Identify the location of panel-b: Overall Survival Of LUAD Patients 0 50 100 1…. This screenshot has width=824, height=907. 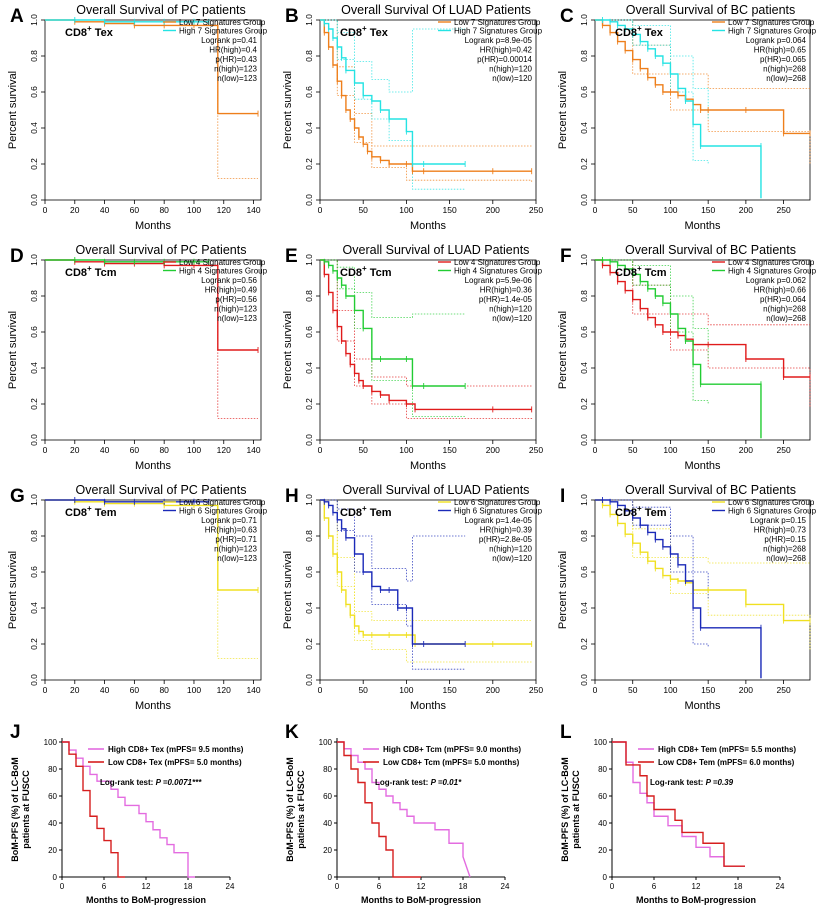
(412, 117).